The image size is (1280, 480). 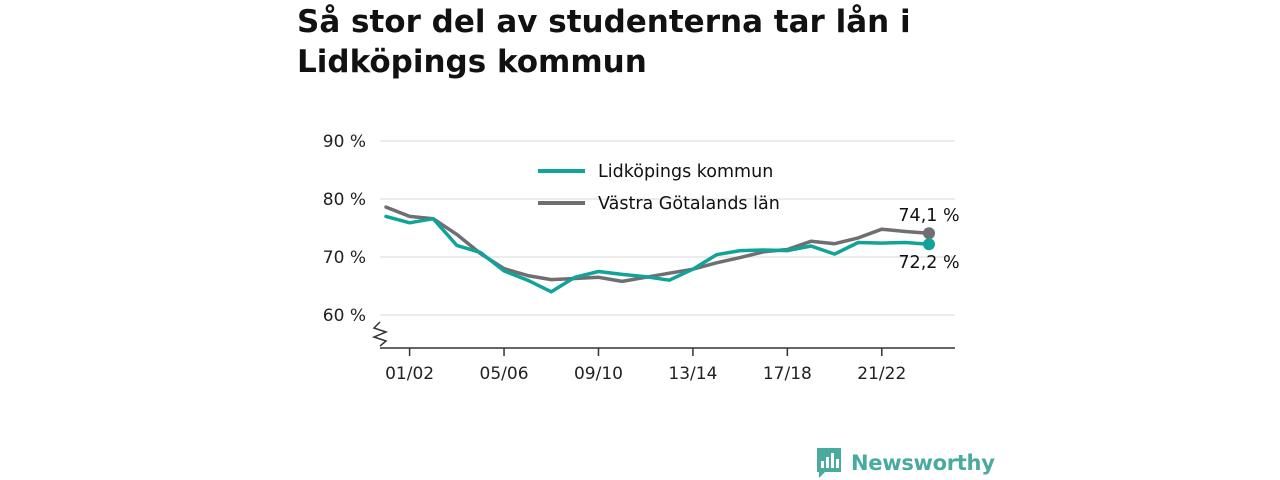 What do you see at coordinates (829, 463) in the screenshot?
I see `newsworthy-logo-icon` at bounding box center [829, 463].